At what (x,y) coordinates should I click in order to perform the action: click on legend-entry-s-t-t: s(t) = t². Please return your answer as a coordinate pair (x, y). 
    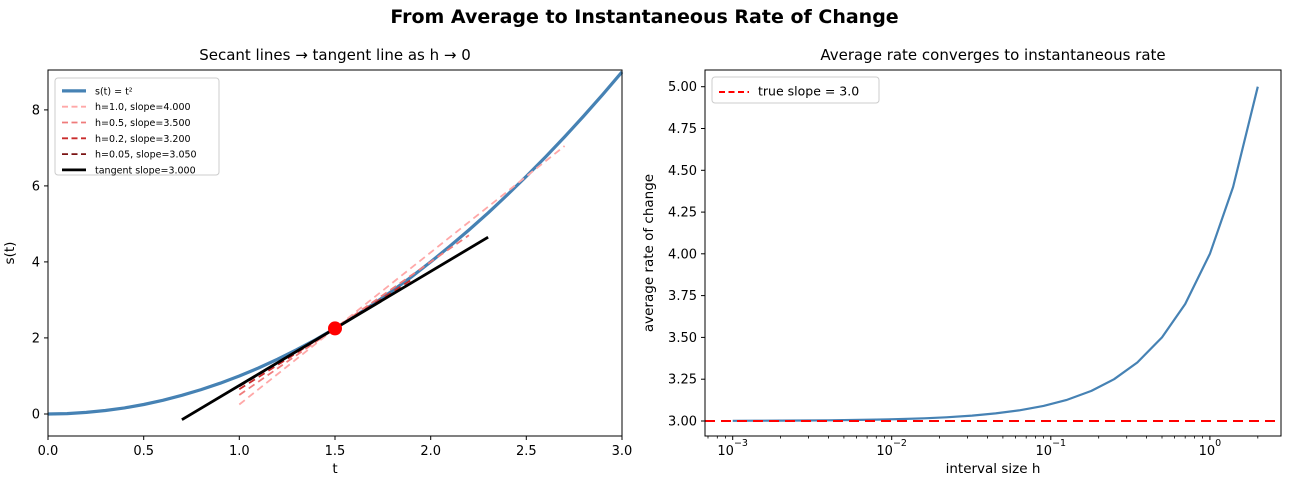
    Looking at the image, I should click on (97, 91).